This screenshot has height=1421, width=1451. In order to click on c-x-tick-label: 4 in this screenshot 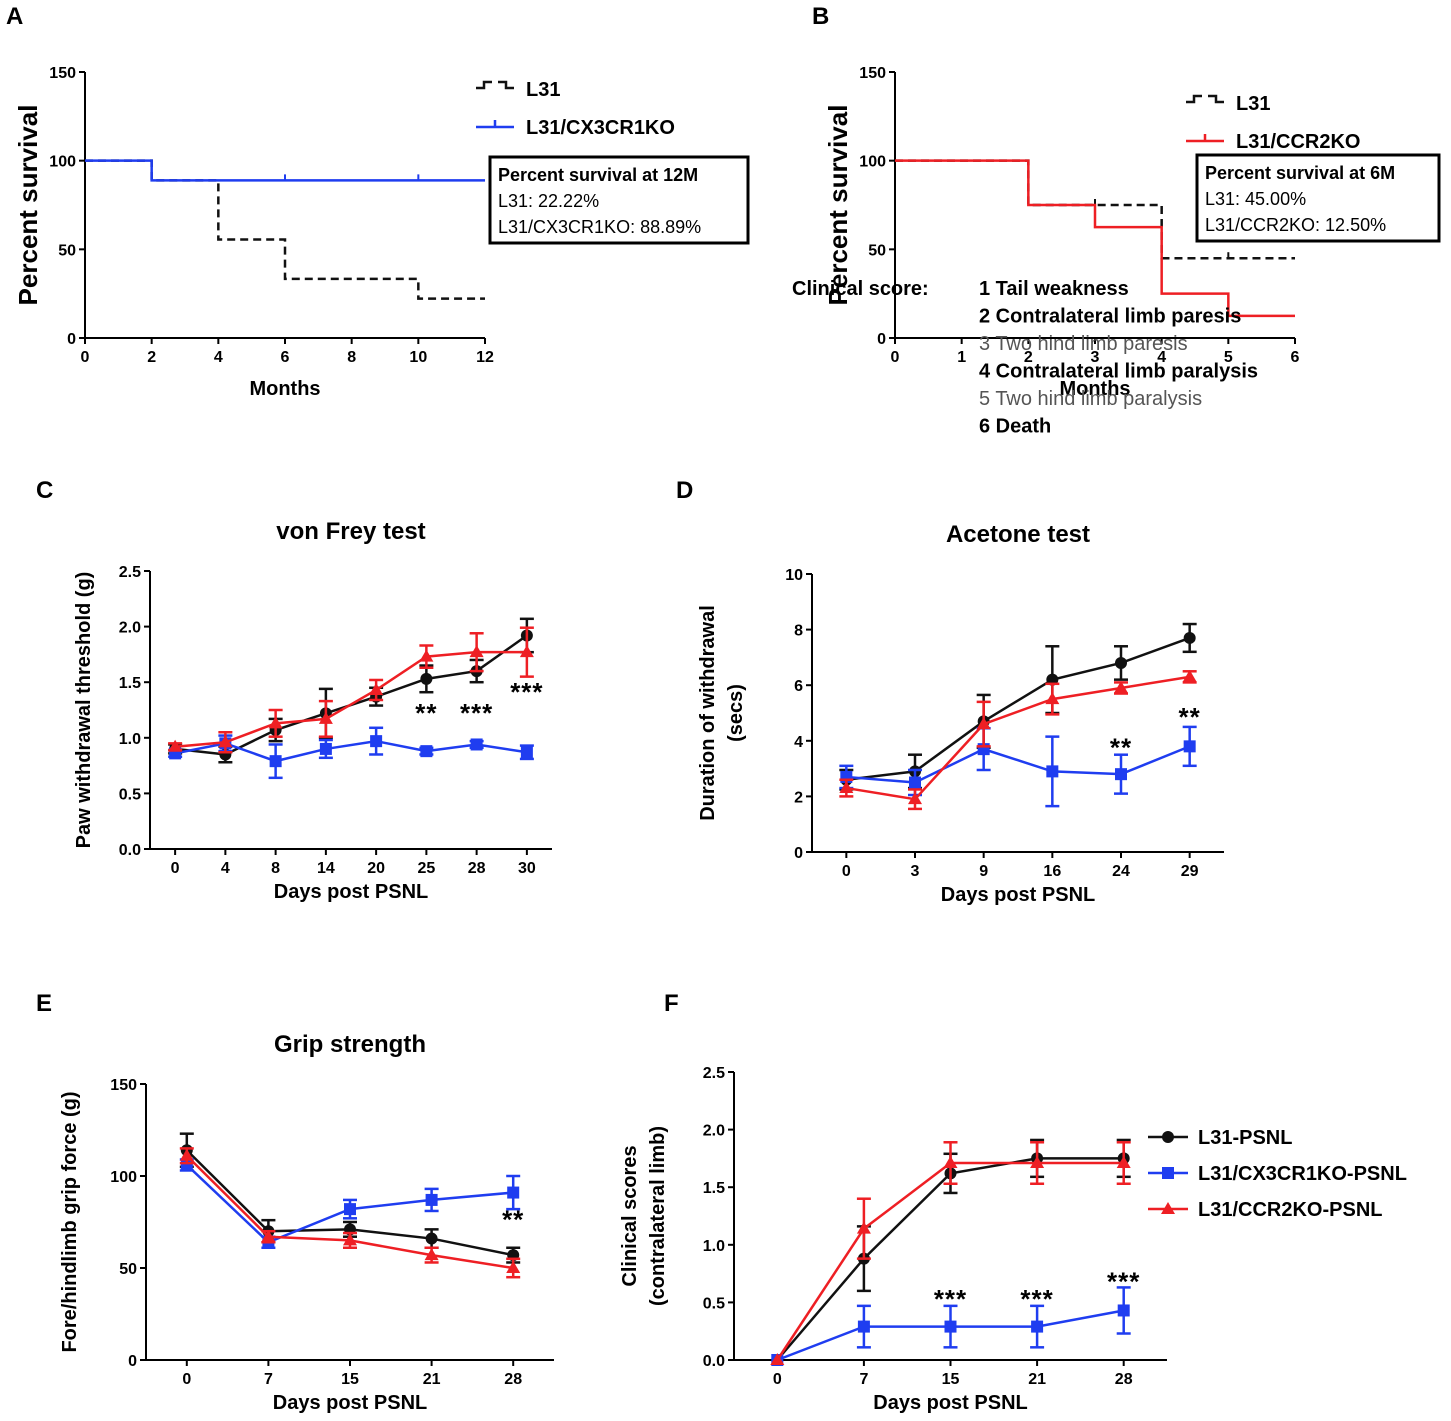, I will do `click(225, 868)`.